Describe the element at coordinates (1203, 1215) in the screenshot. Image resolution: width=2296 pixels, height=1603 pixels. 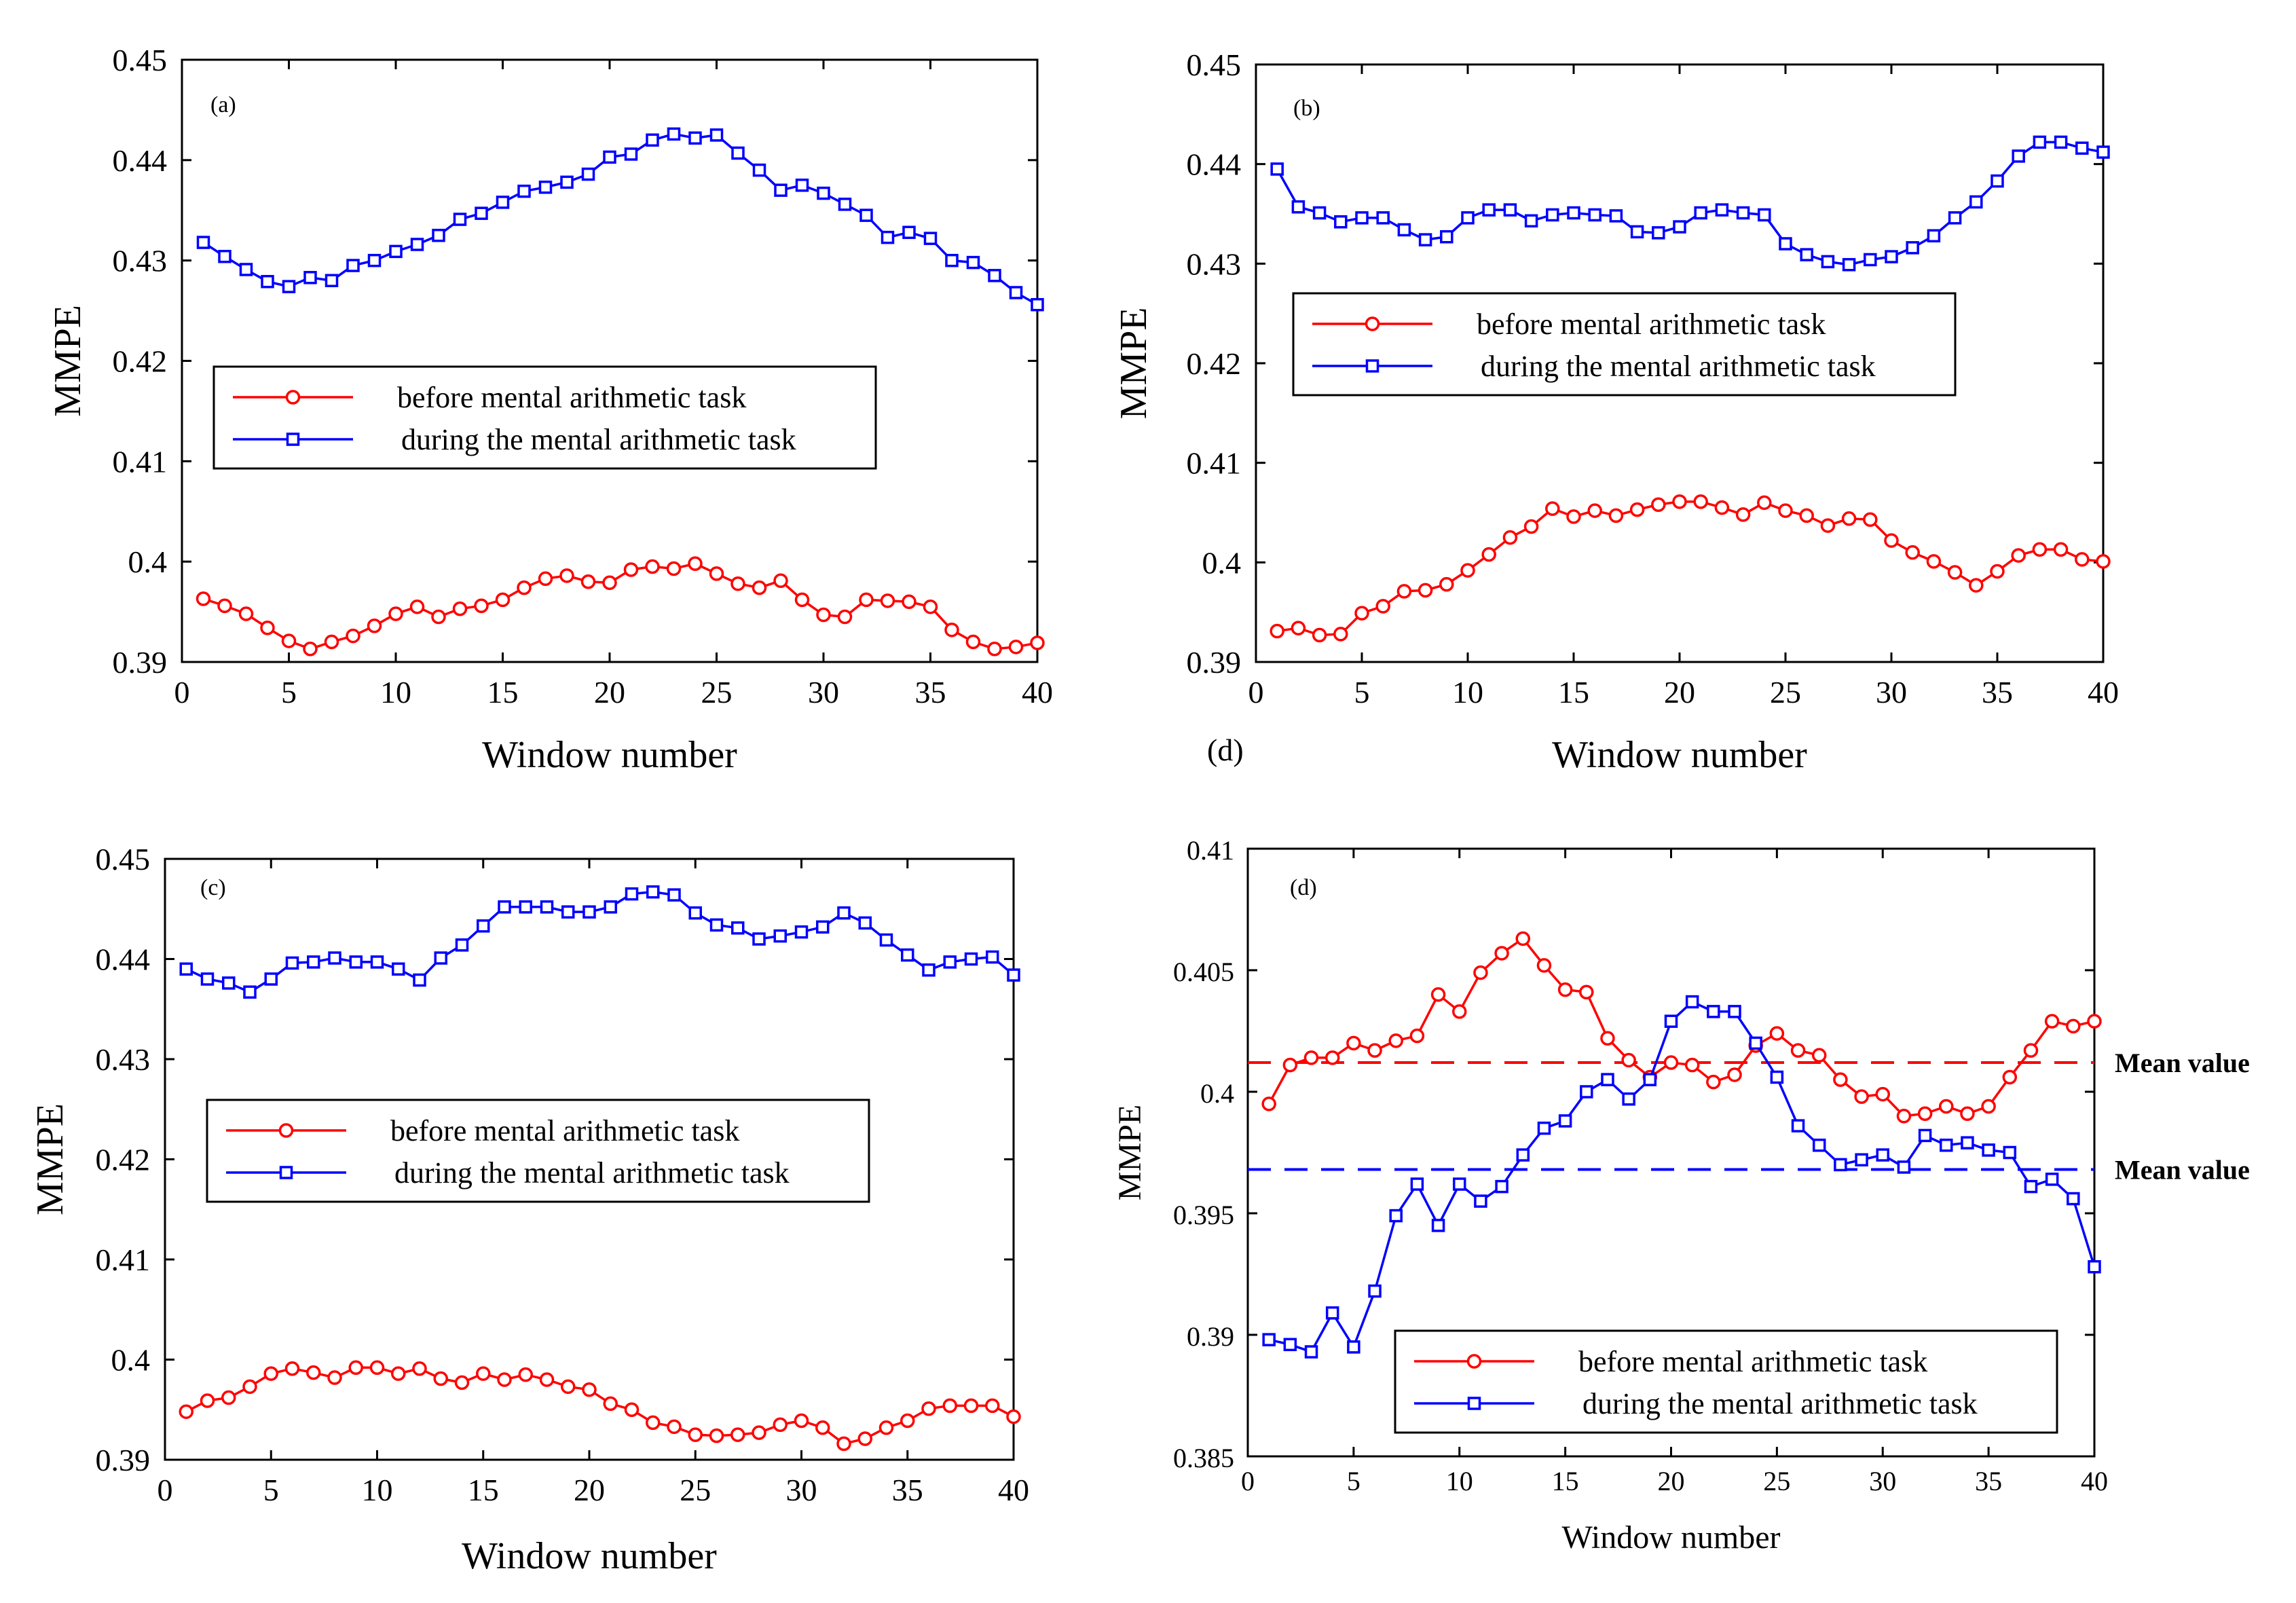
I see `y-tick-label: 0.395` at that location.